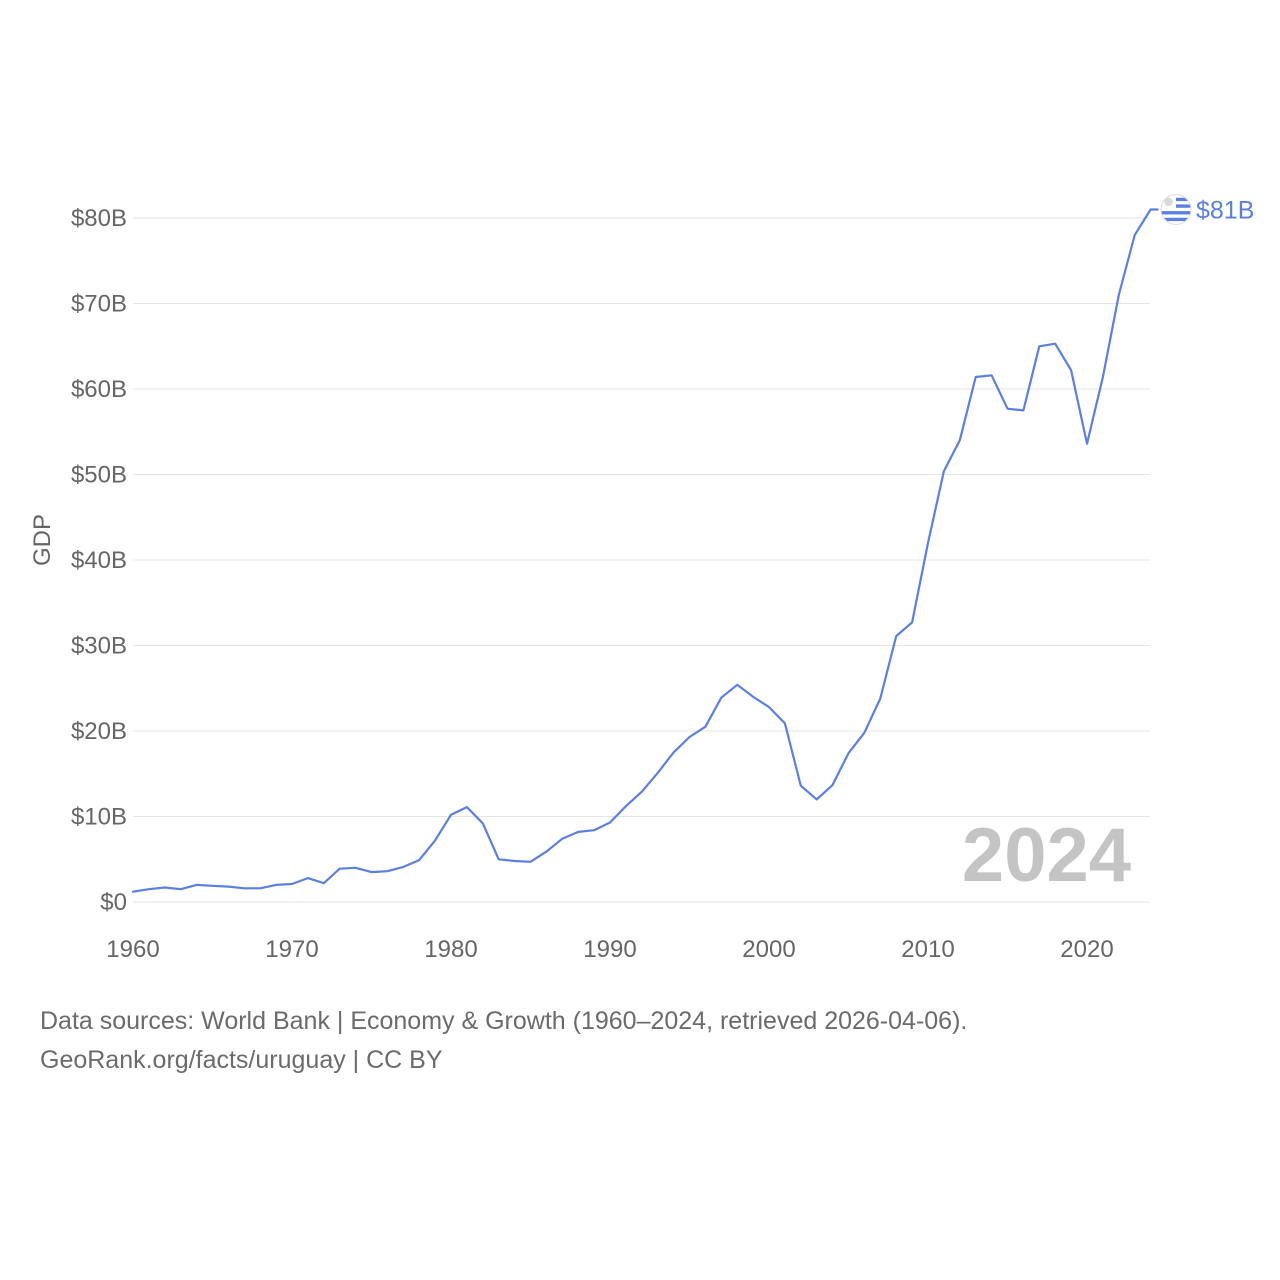  What do you see at coordinates (291, 949) in the screenshot?
I see `x-tick-label: 1970` at bounding box center [291, 949].